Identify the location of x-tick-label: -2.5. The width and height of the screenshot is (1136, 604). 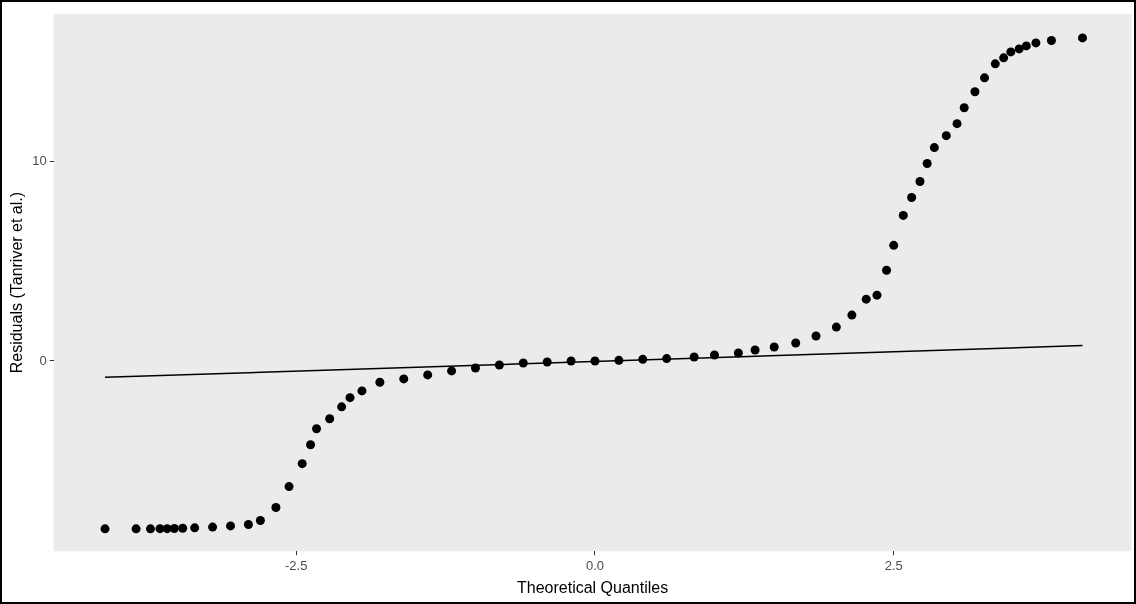
(296, 565).